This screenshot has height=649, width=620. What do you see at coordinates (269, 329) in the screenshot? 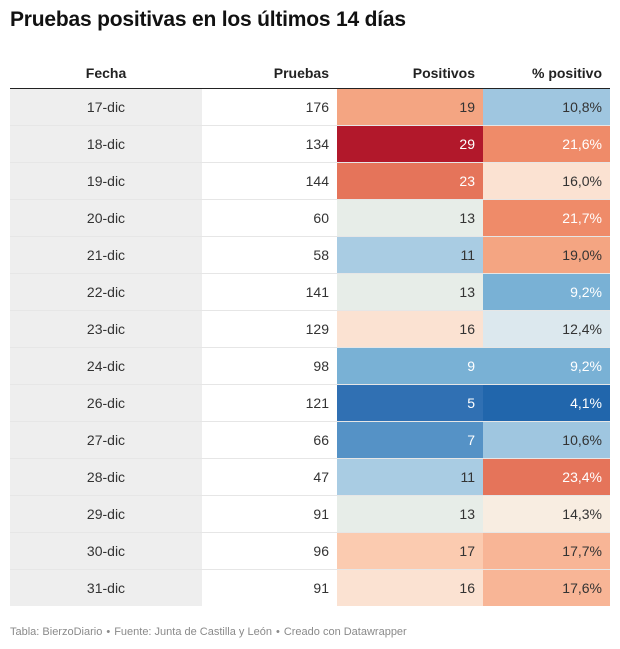
I see `cell-pruebas: 129` at bounding box center [269, 329].